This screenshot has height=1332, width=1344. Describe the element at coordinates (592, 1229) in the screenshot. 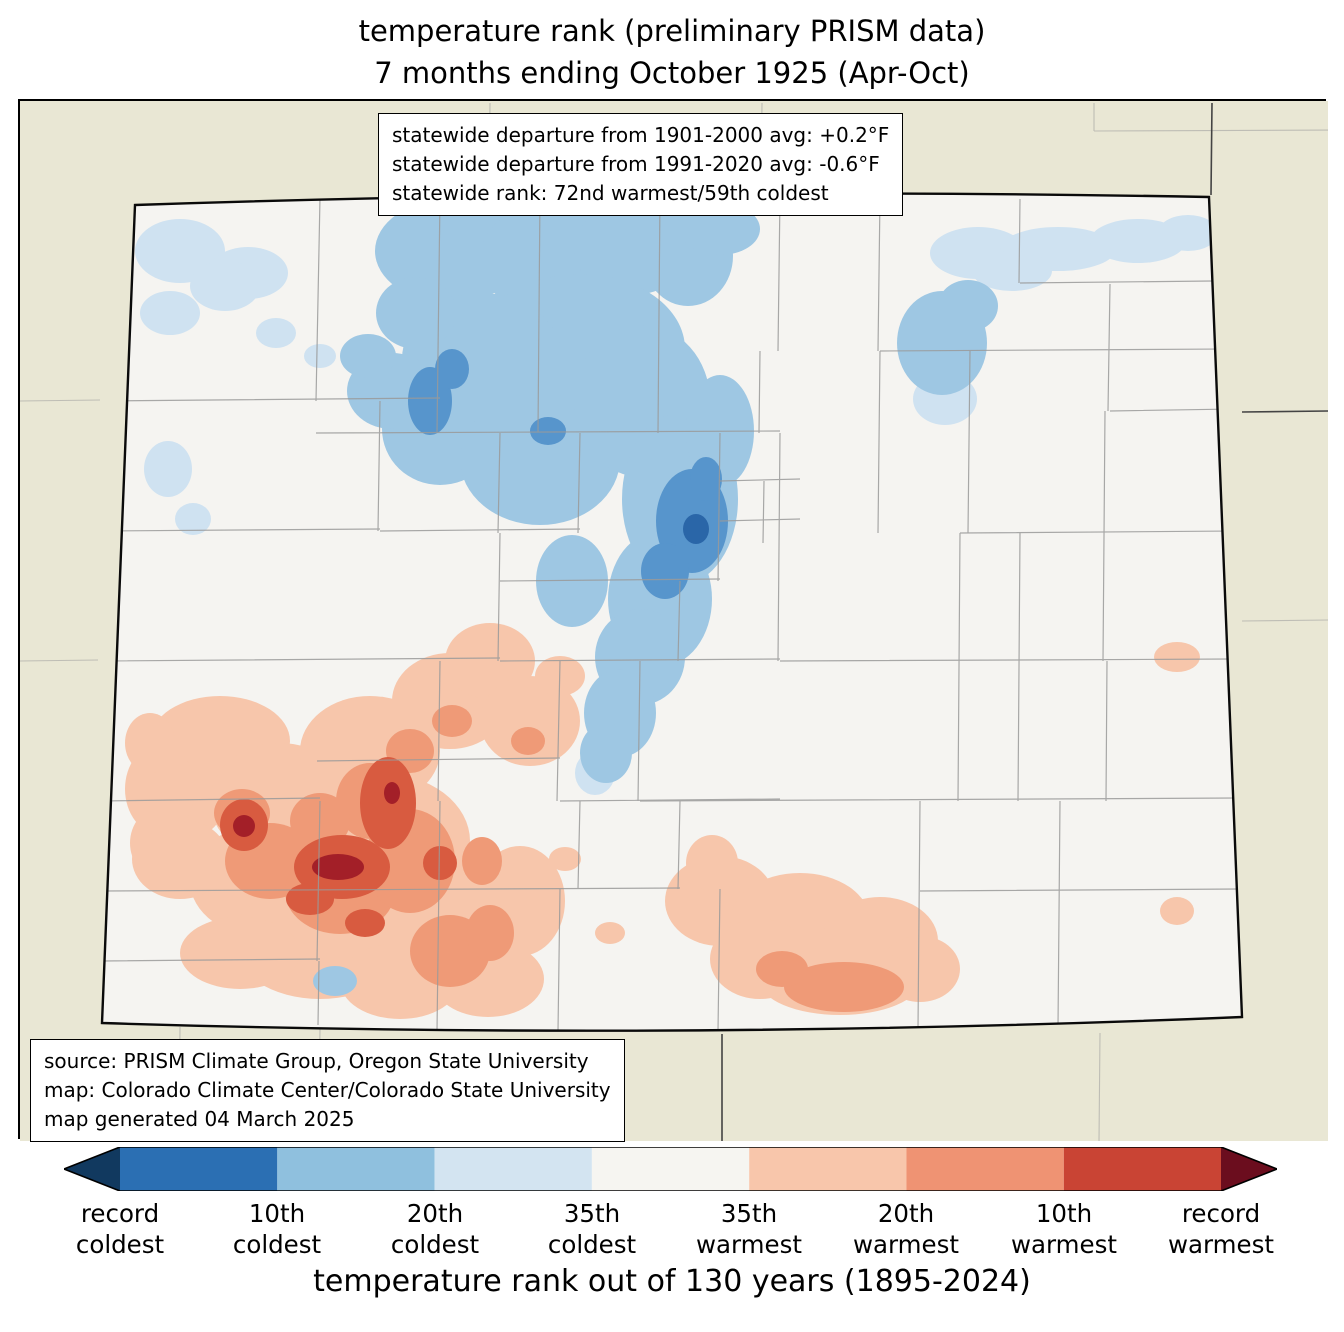

I see `colorbar-label-35th-coldest: 35th coldest` at that location.